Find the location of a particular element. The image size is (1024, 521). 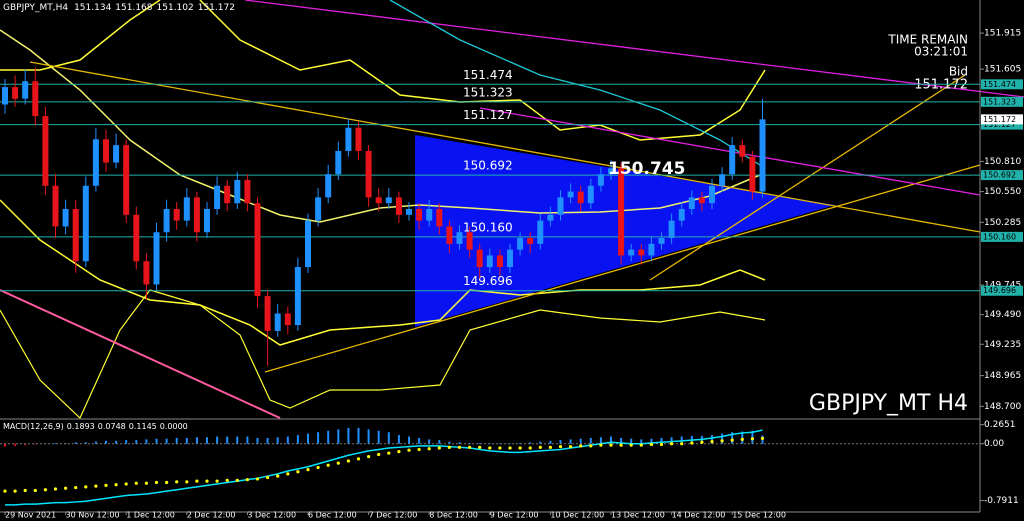

quote-high: 151.168 is located at coordinates (133, 8).